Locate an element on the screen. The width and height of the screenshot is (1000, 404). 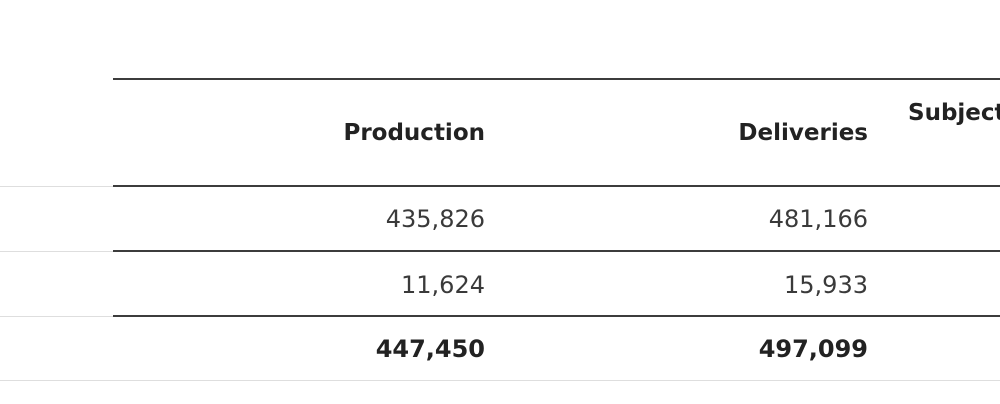
total-cell: 447,450 is located at coordinates (430, 349).